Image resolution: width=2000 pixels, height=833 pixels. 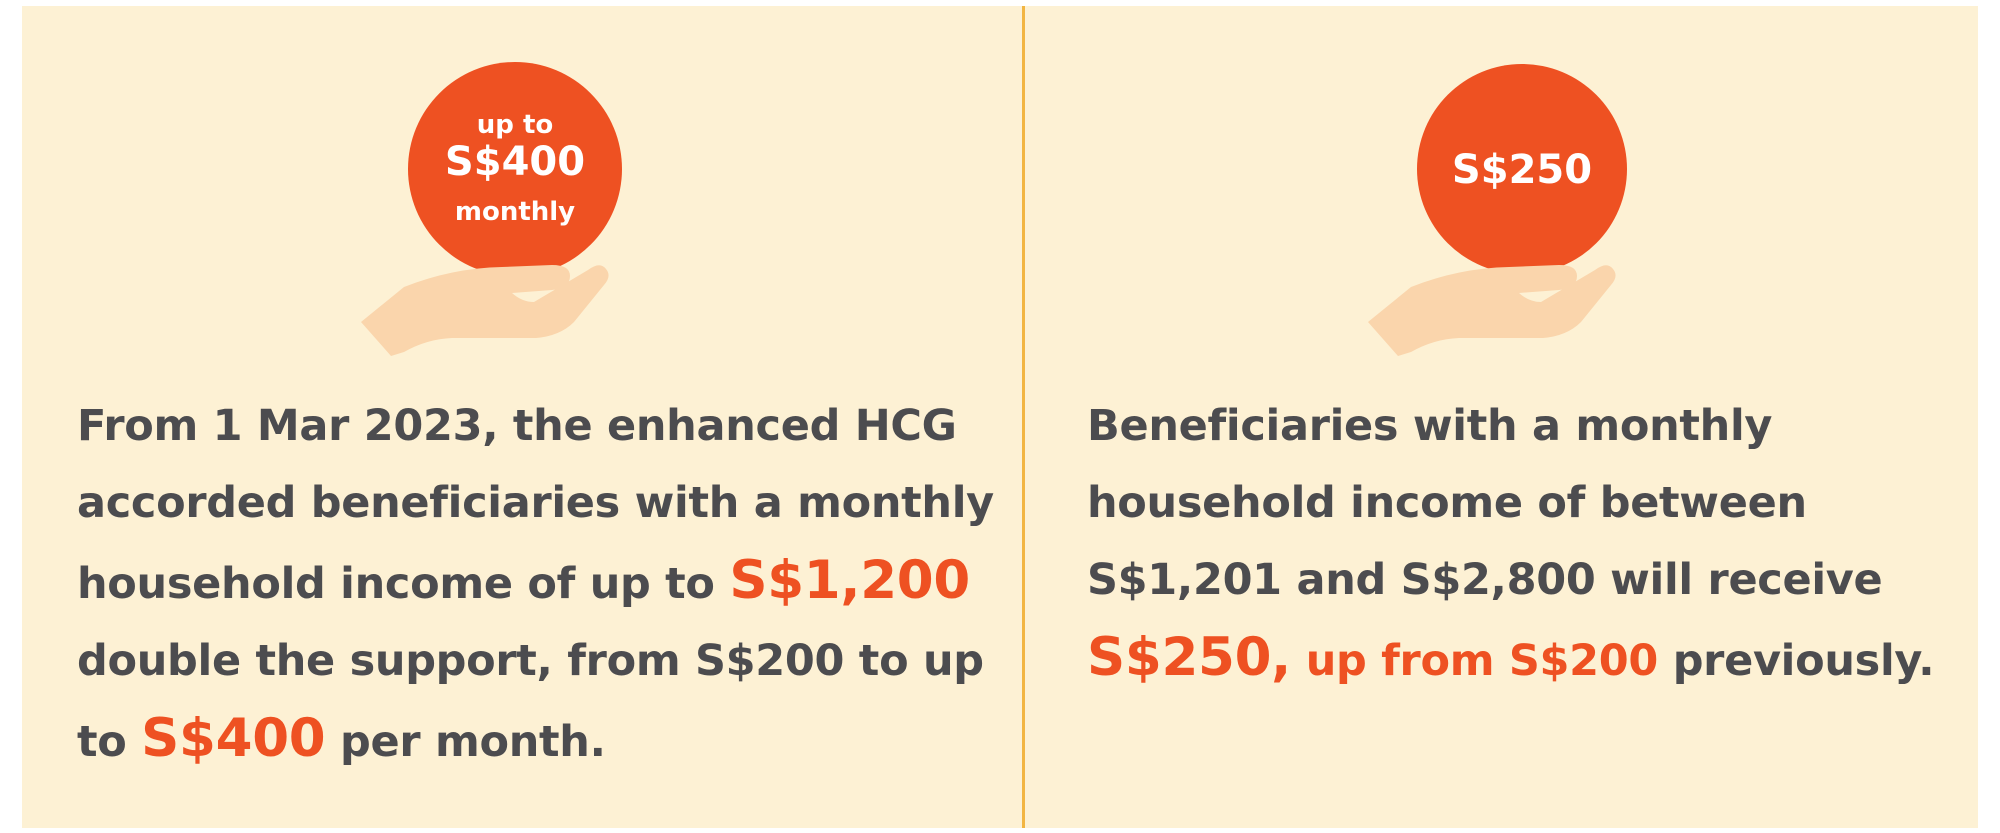 I want to click on panel-divider, so click(x=1023, y=417).